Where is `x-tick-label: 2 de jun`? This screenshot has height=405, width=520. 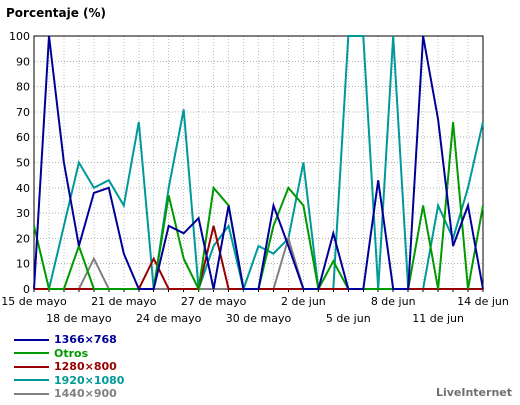 x-tick-label: 2 de jun is located at coordinates (303, 301).